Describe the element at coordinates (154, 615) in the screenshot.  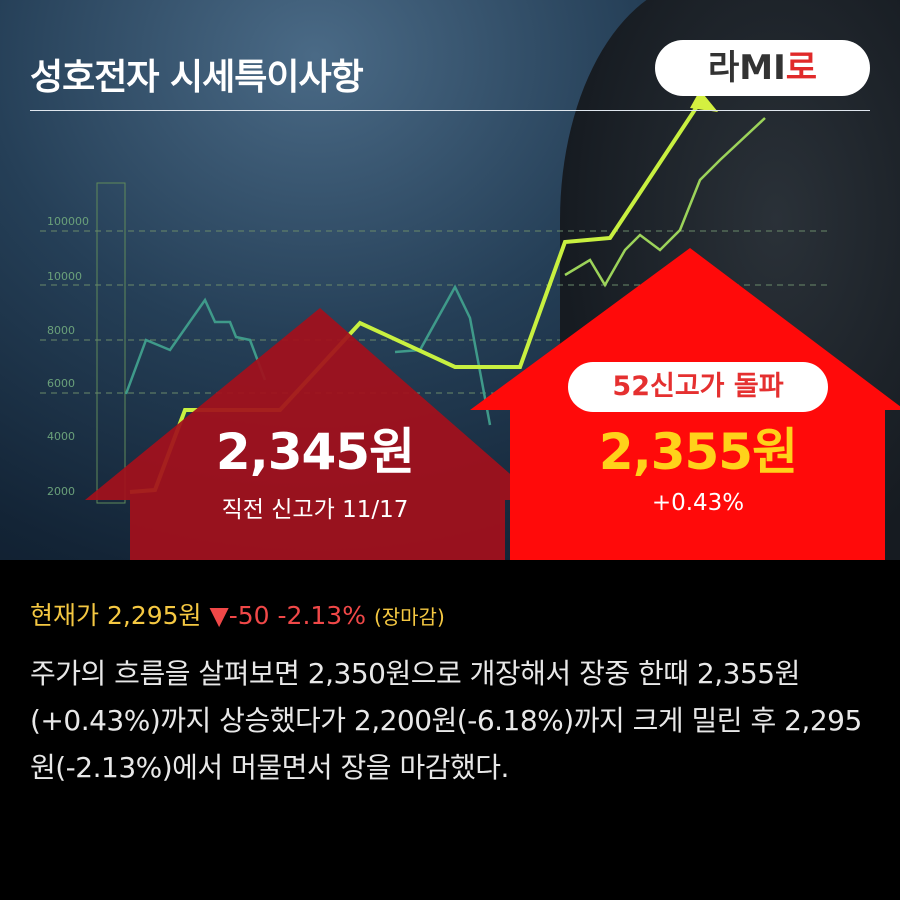
I see `current-price: 2,295원` at that location.